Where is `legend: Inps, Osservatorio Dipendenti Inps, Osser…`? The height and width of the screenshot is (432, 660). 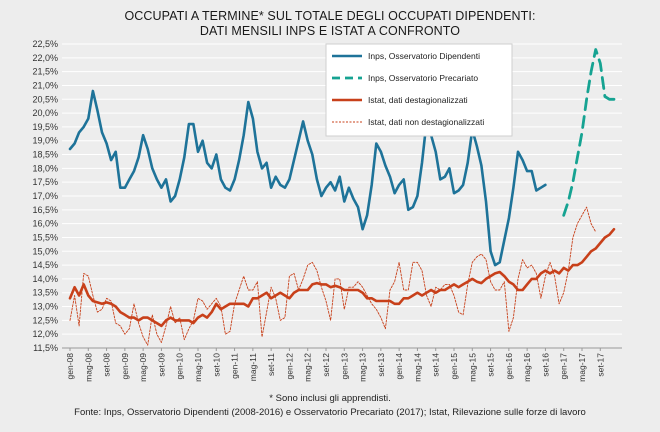
legend: Inps, Osservatorio Dipendenti Inps, Osser… is located at coordinates (419, 90).